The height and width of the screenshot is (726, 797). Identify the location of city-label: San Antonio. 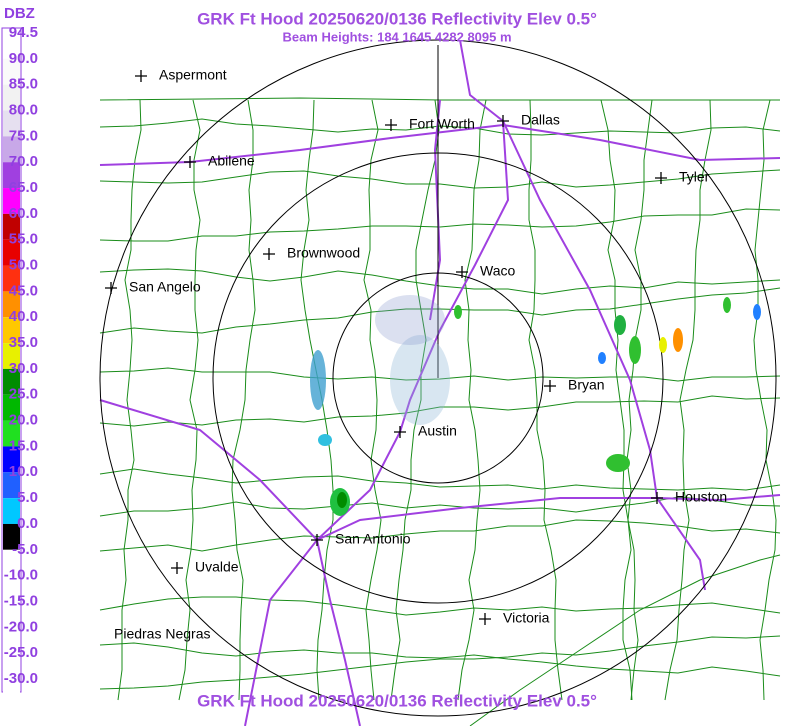
(373, 539).